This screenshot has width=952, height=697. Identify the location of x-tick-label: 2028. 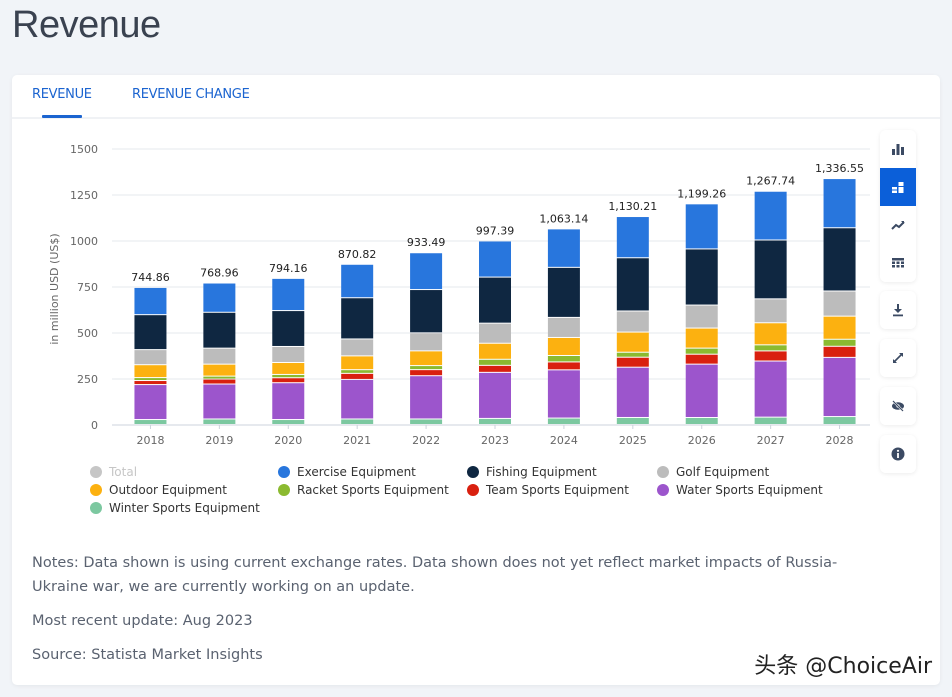
(840, 440).